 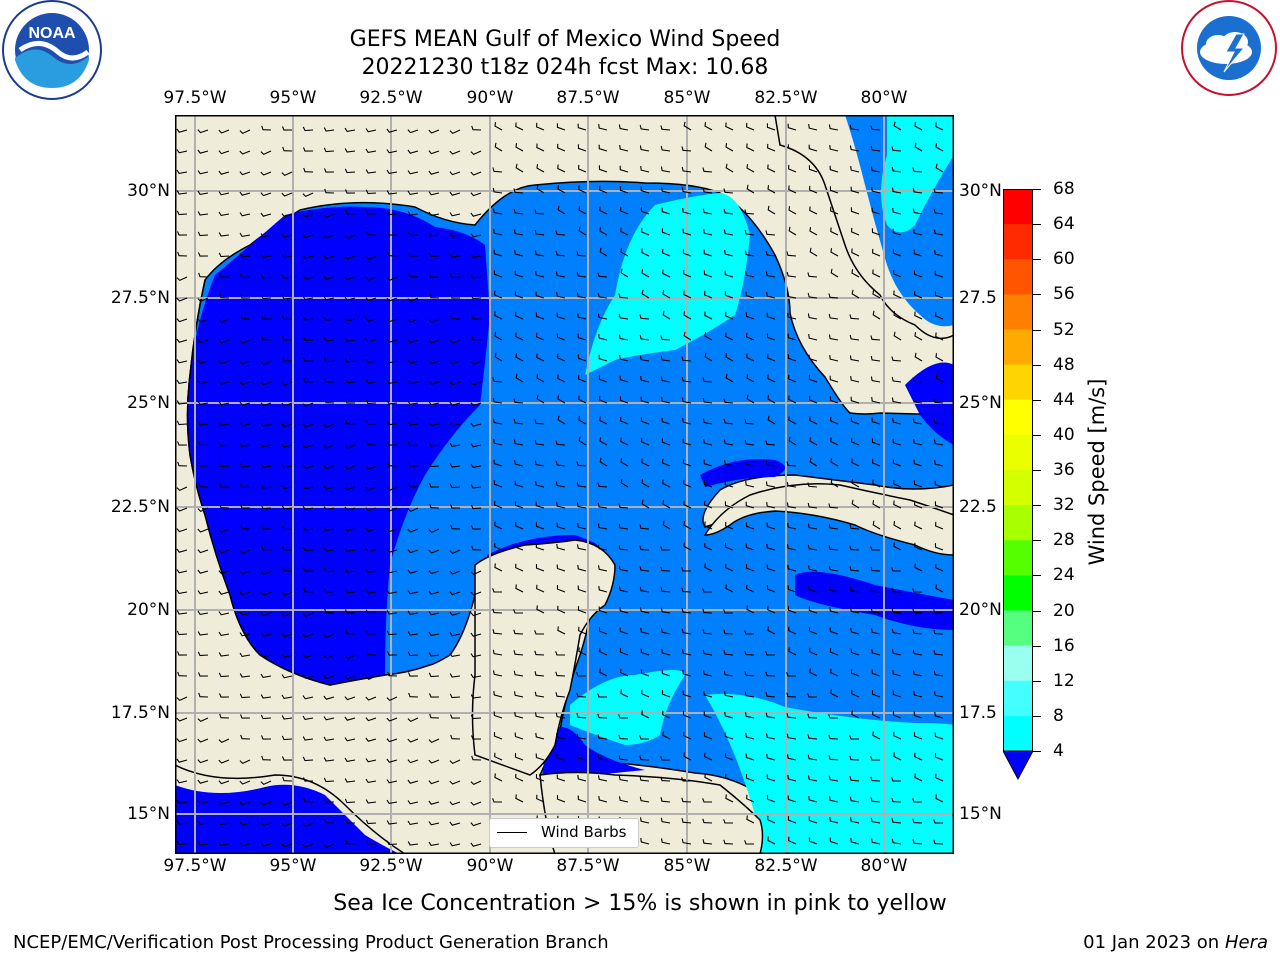 I want to click on map-legend: Wind Barbs, so click(x=564, y=833).